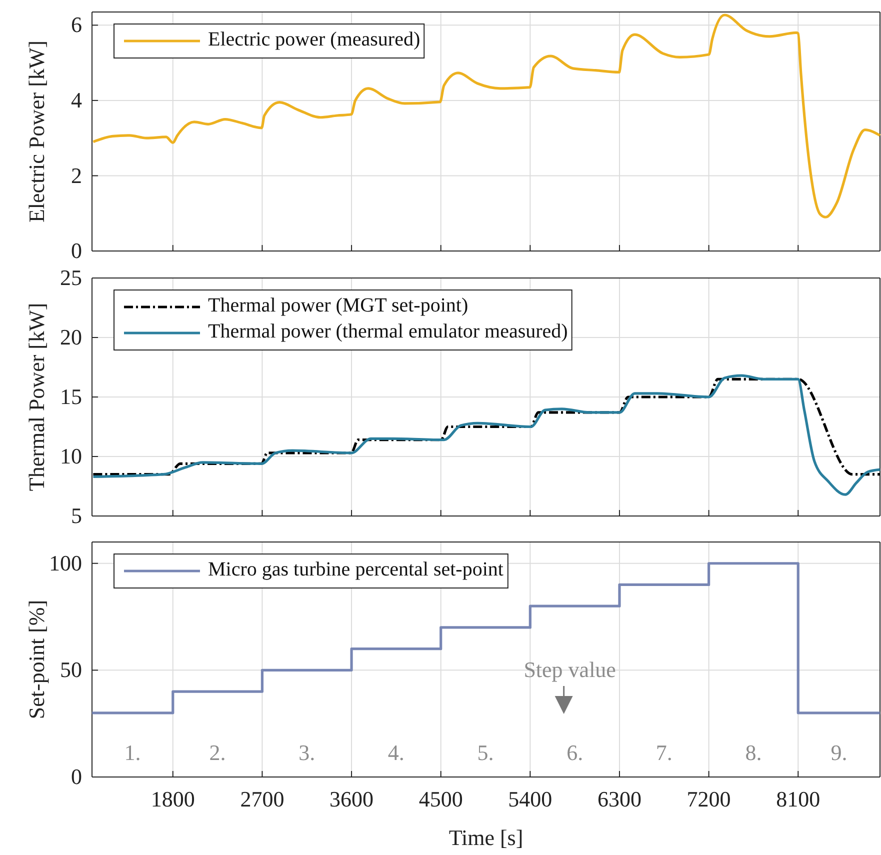 Image resolution: width=881 pixels, height=855 pixels. I want to click on y-tick-label: 10, so click(71, 456).